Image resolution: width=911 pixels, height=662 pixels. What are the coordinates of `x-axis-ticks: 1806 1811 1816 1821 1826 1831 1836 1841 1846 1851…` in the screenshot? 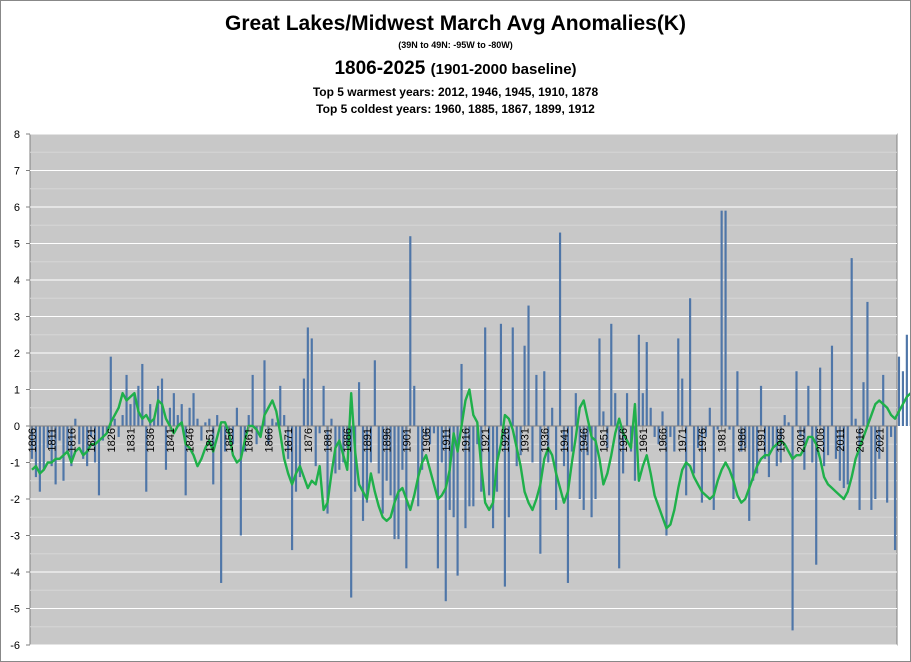 It's located at (456, 439).